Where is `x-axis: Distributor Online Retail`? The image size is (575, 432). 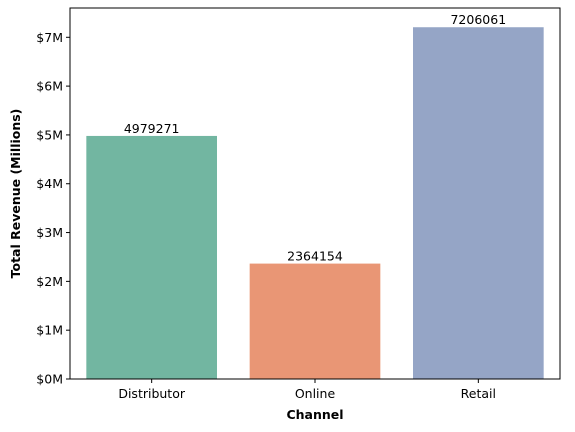 x-axis: Distributor Online Retail is located at coordinates (307, 390).